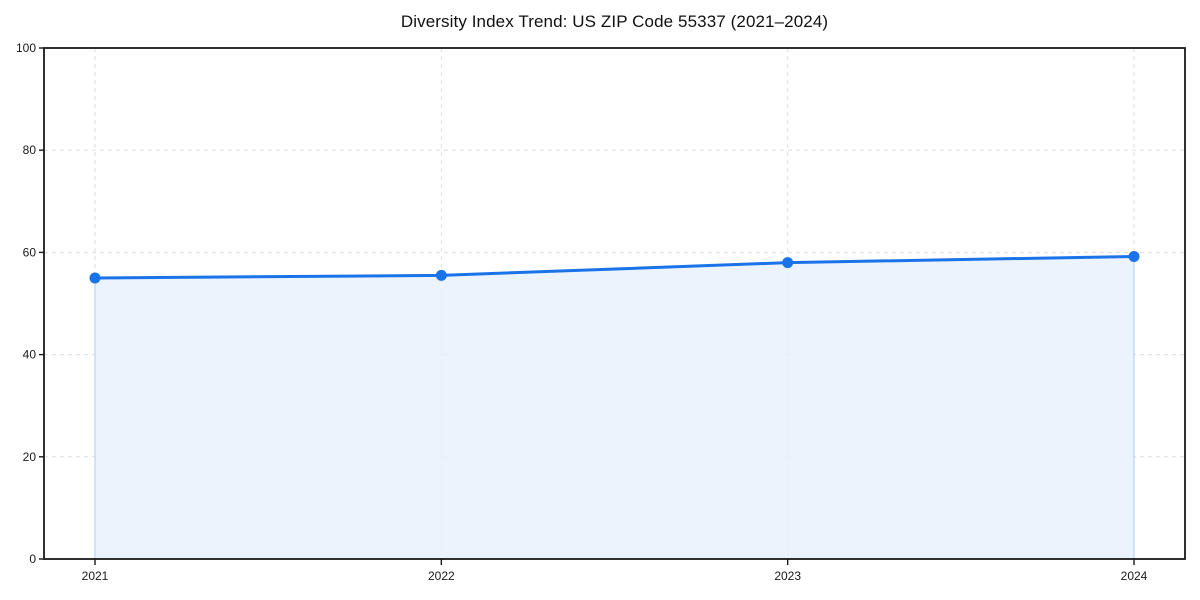  Describe the element at coordinates (1134, 576) in the screenshot. I see `x-tick-label: 2024` at that location.